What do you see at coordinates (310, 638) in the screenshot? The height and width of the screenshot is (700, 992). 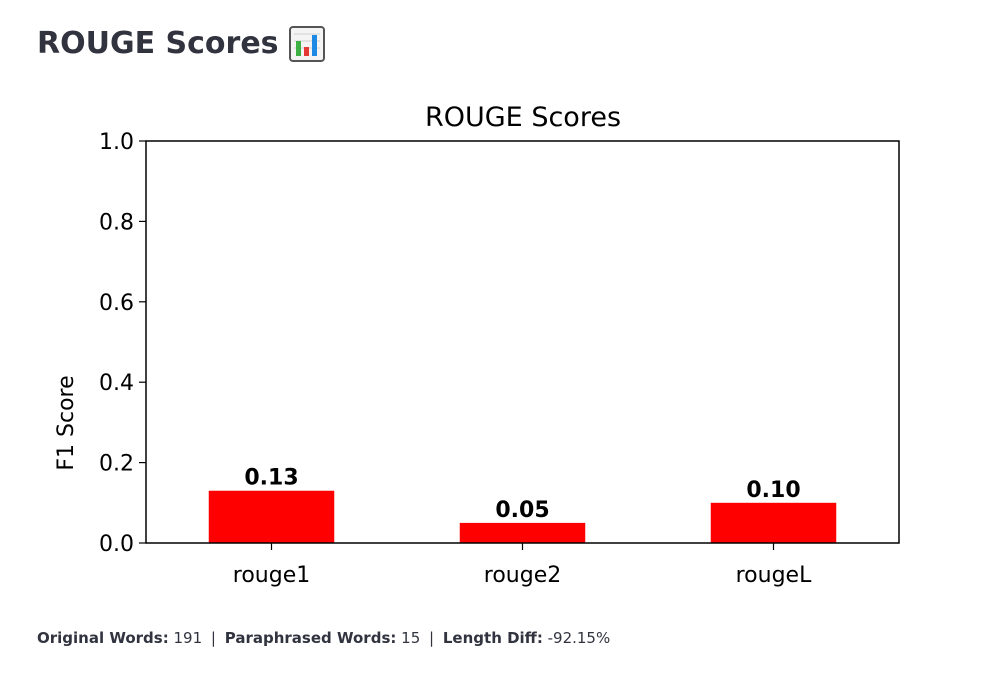 I see `paraphrased-words-label: Paraphrased Words:` at bounding box center [310, 638].